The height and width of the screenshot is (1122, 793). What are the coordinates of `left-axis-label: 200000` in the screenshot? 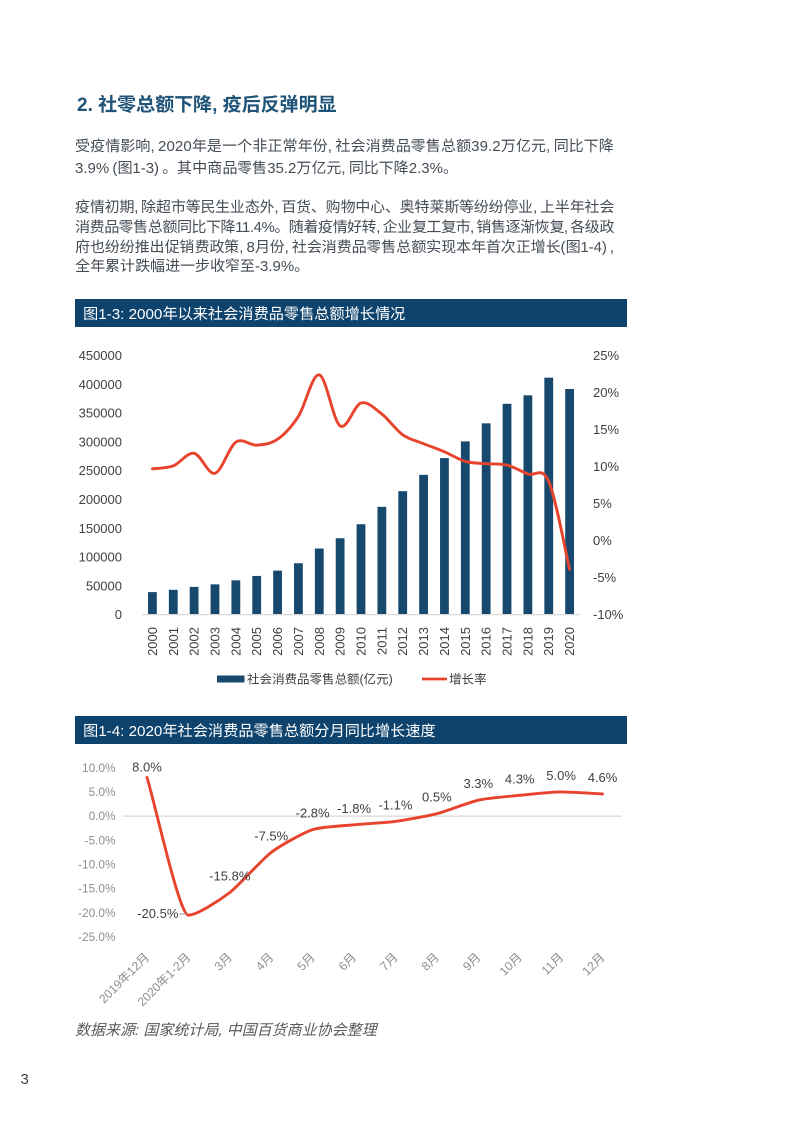 It's located at (100, 499).